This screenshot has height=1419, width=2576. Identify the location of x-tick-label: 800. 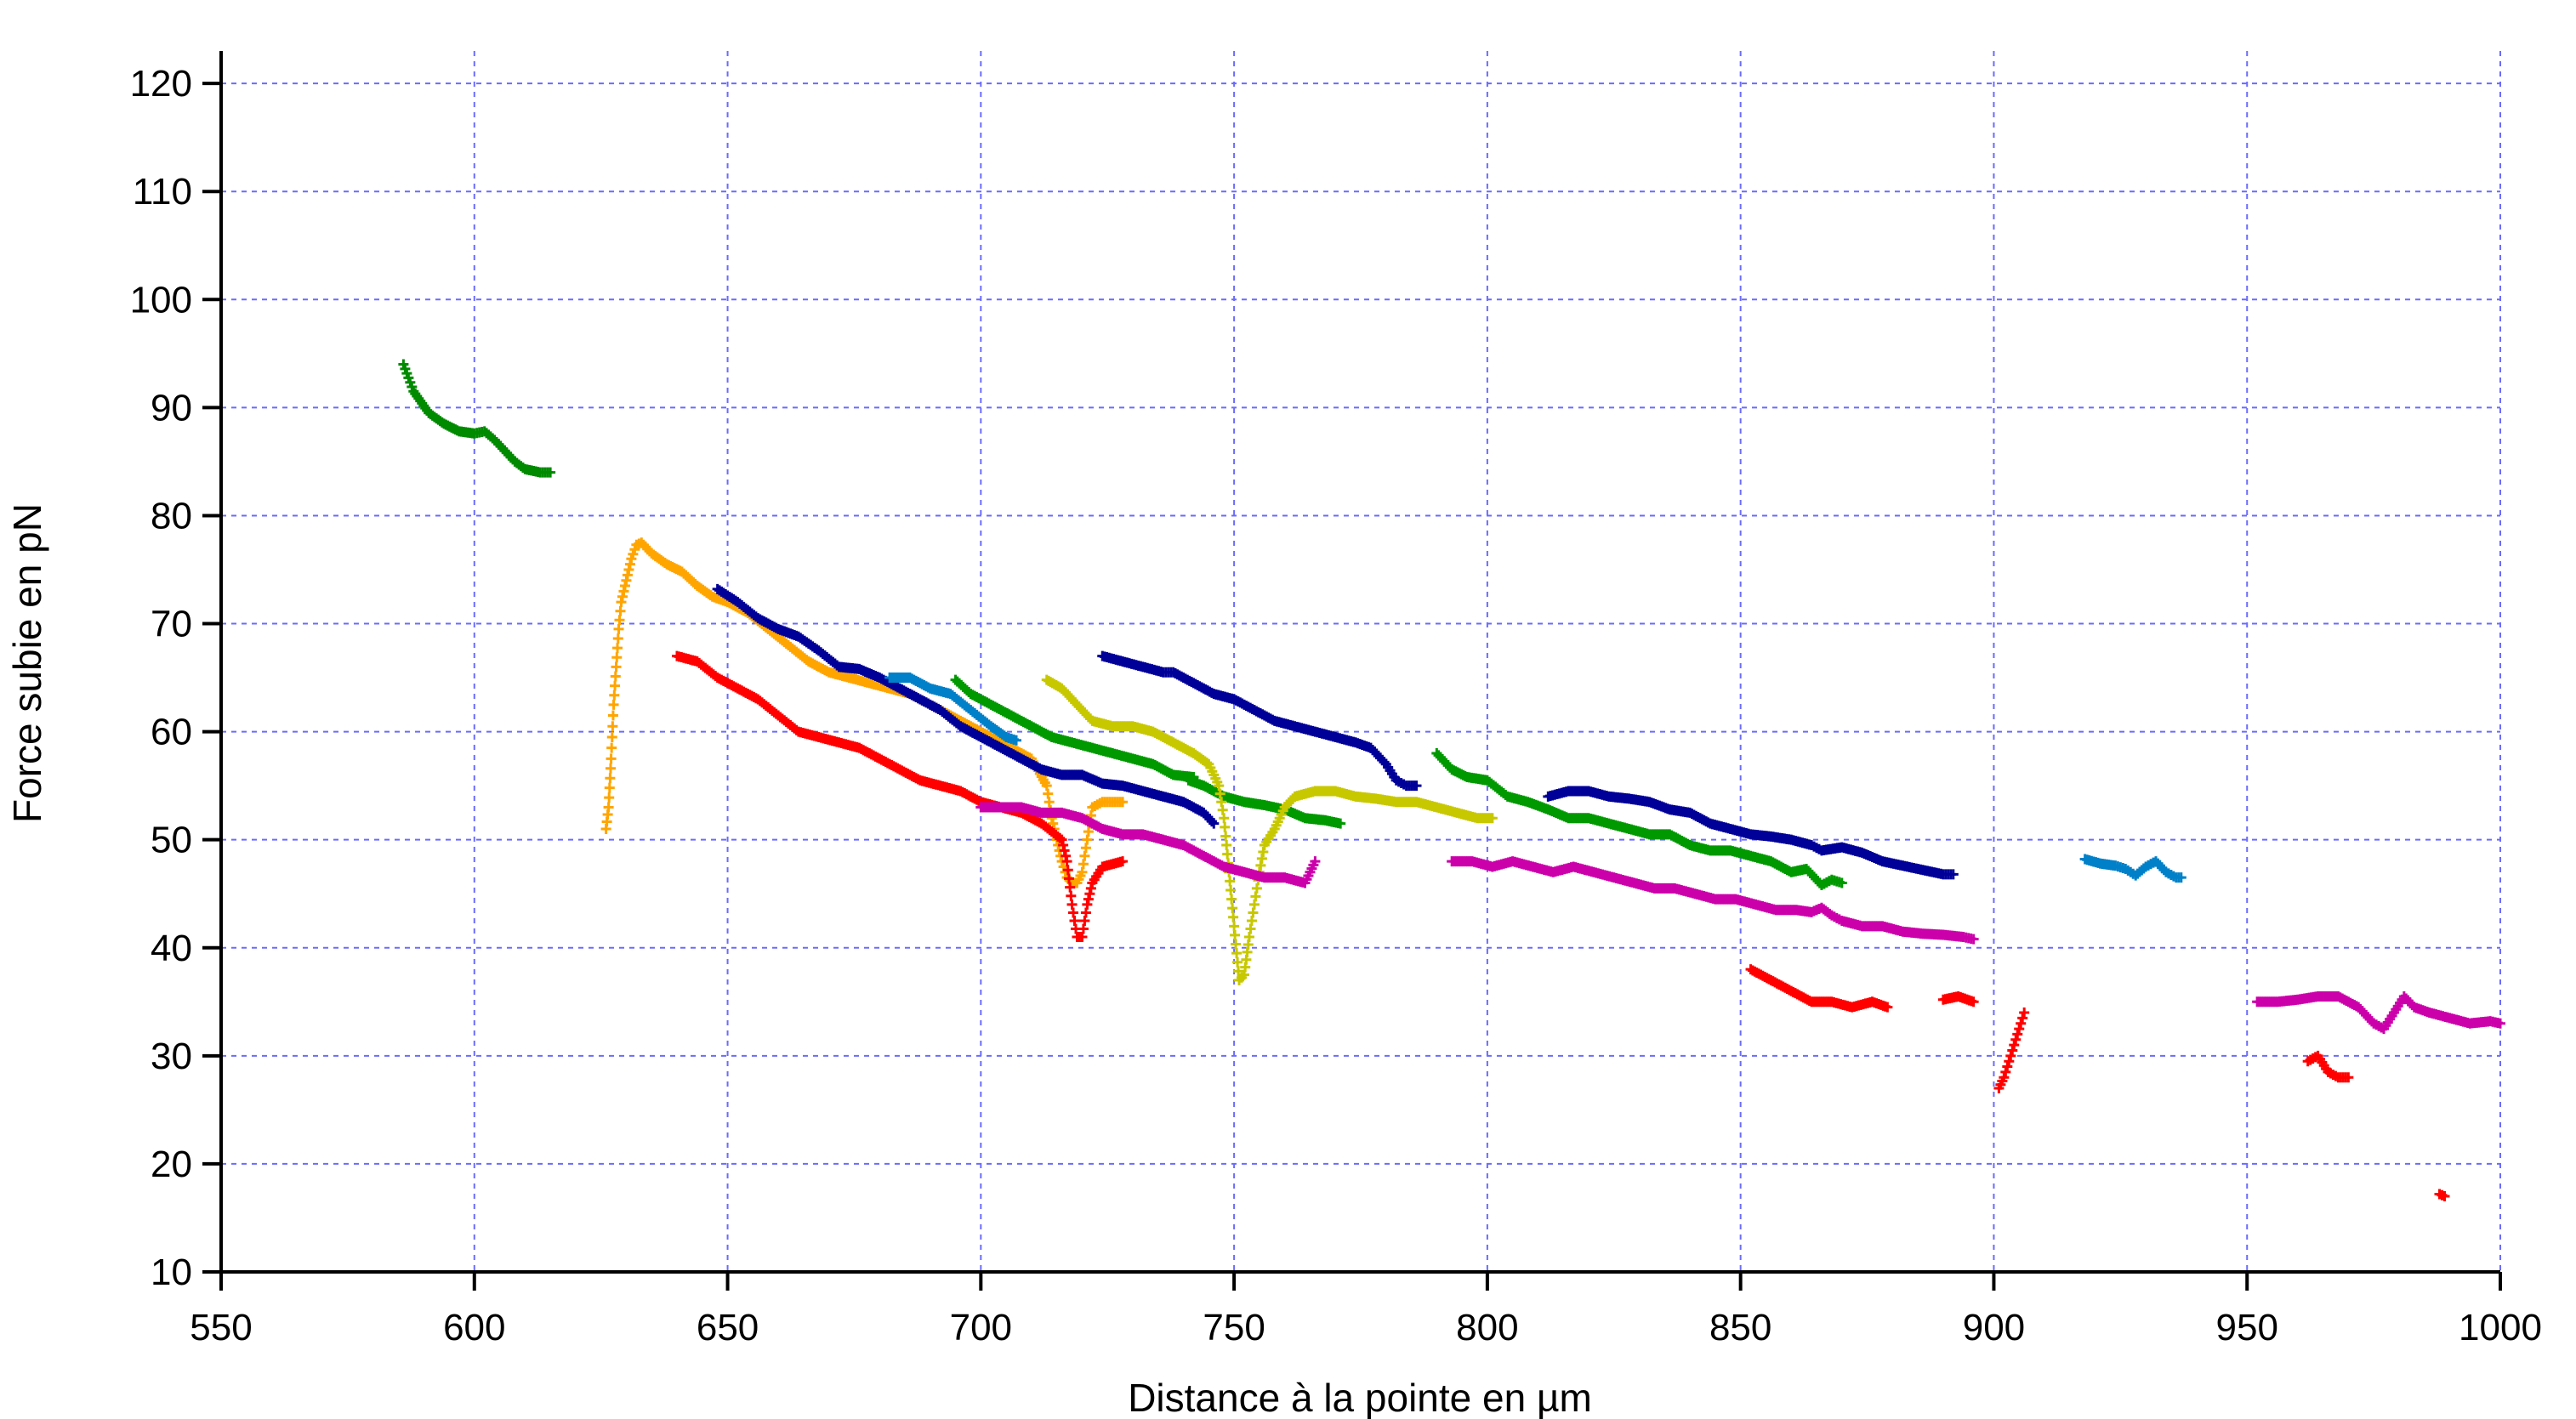
(1487, 1327).